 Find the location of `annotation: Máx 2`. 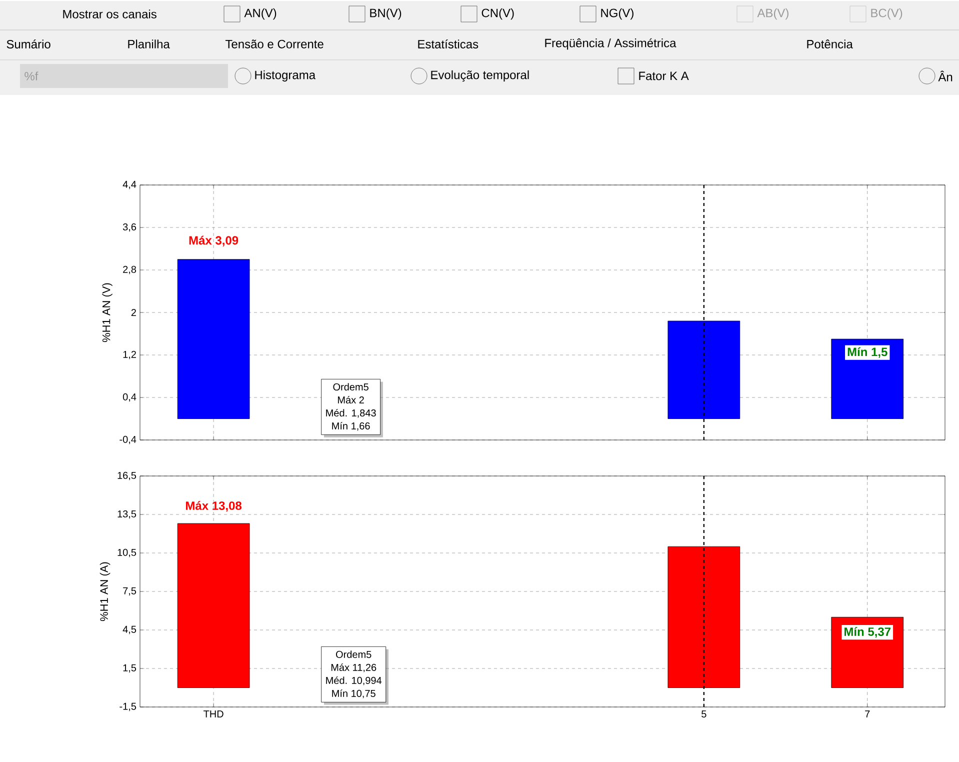

annotation: Máx 2 is located at coordinates (351, 400).